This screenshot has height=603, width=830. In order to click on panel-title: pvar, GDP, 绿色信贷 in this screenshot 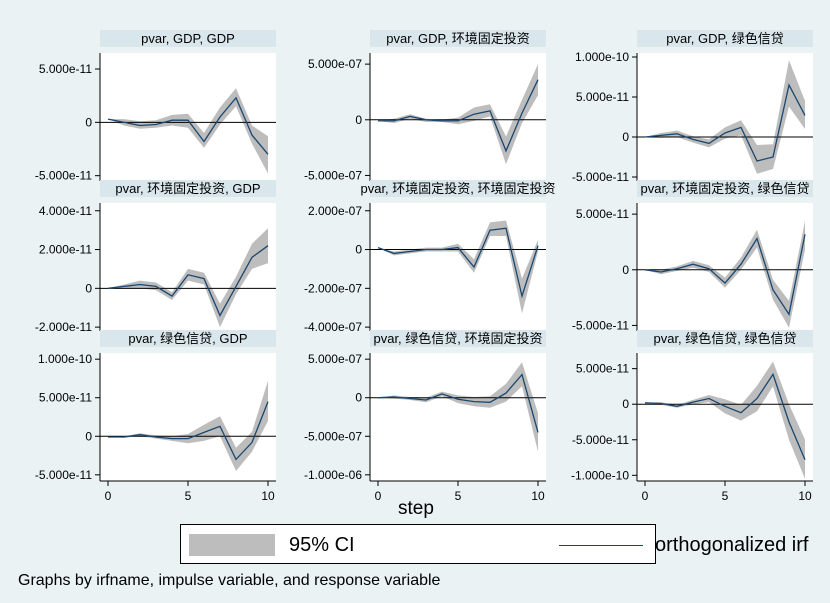, I will do `click(725, 38)`.